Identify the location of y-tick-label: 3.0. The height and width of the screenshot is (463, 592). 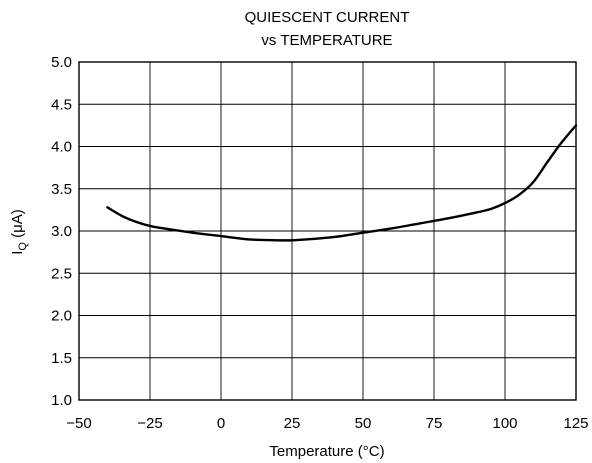
(61, 231).